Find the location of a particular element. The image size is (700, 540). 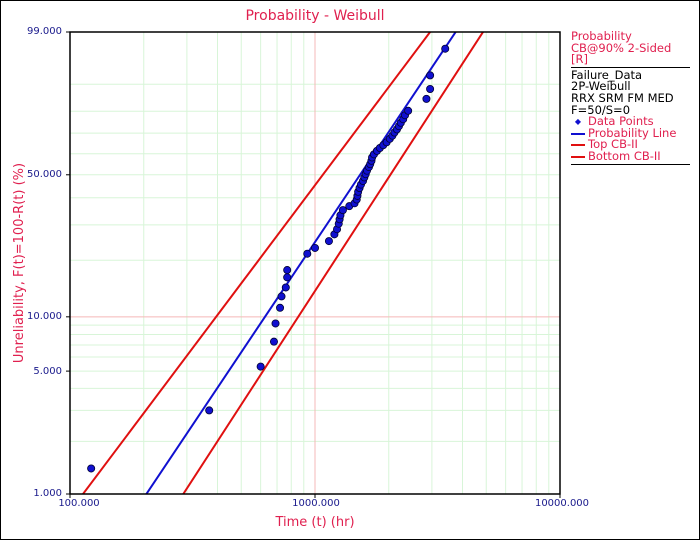

x-tick-100: 100.000 is located at coordinates (79, 503).